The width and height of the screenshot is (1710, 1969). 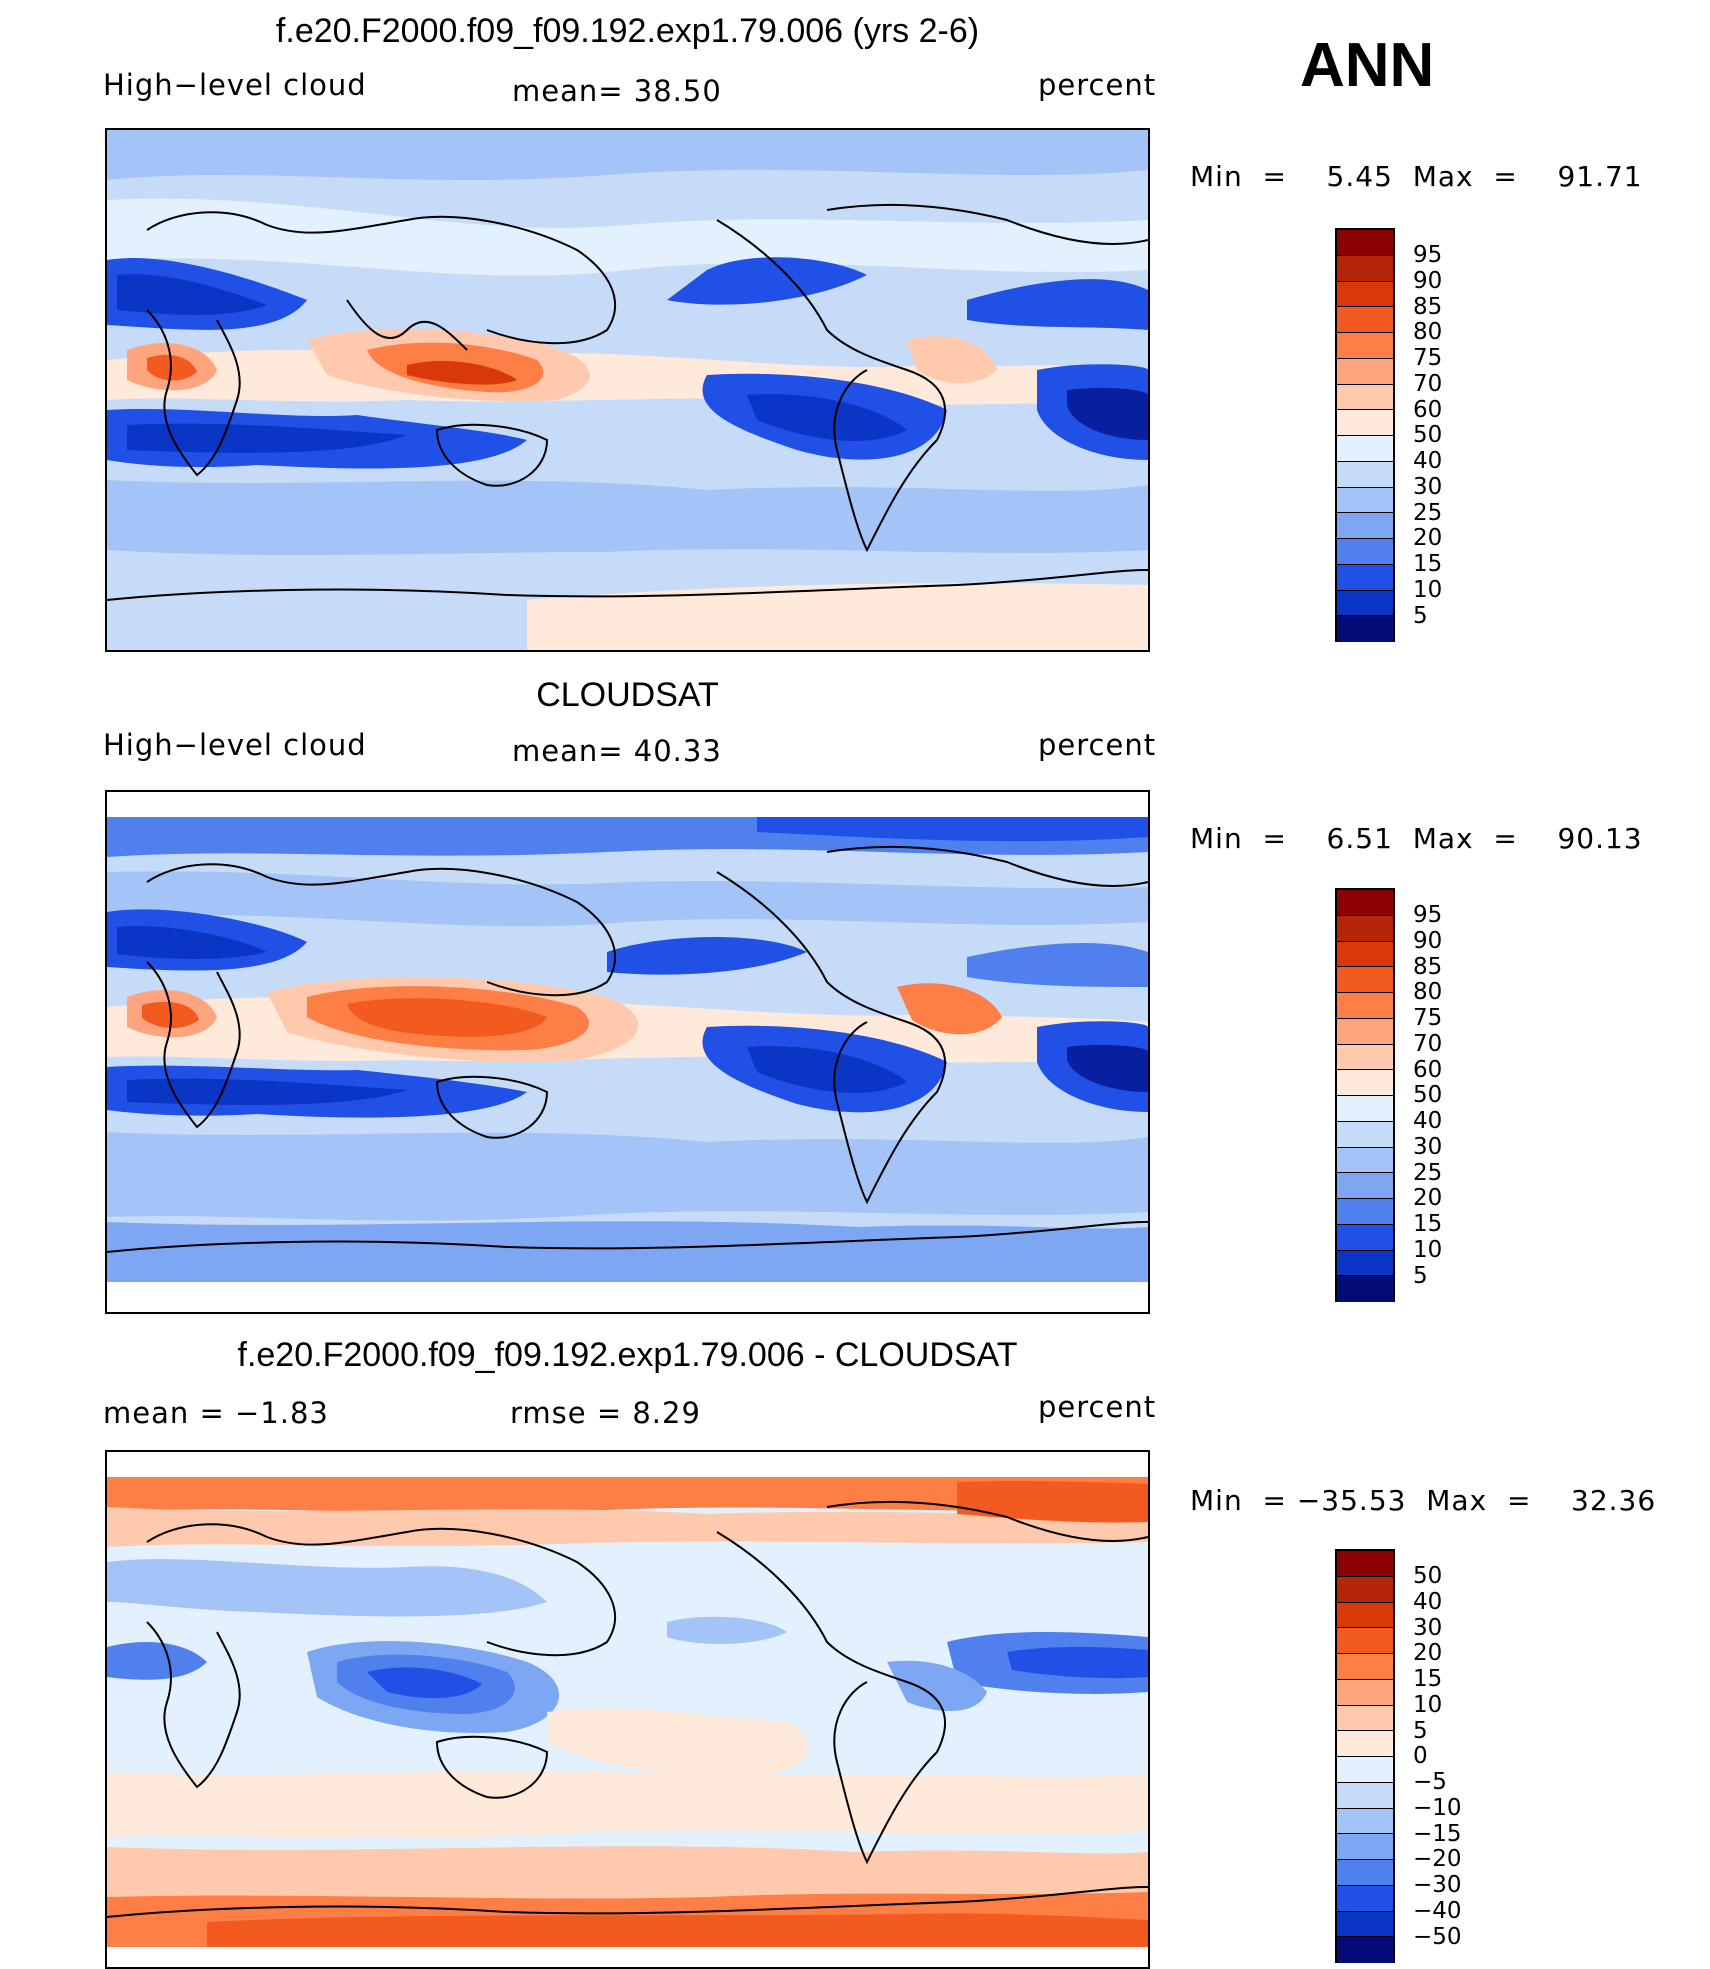 I want to click on colorbar-label: −40, so click(x=1437, y=1911).